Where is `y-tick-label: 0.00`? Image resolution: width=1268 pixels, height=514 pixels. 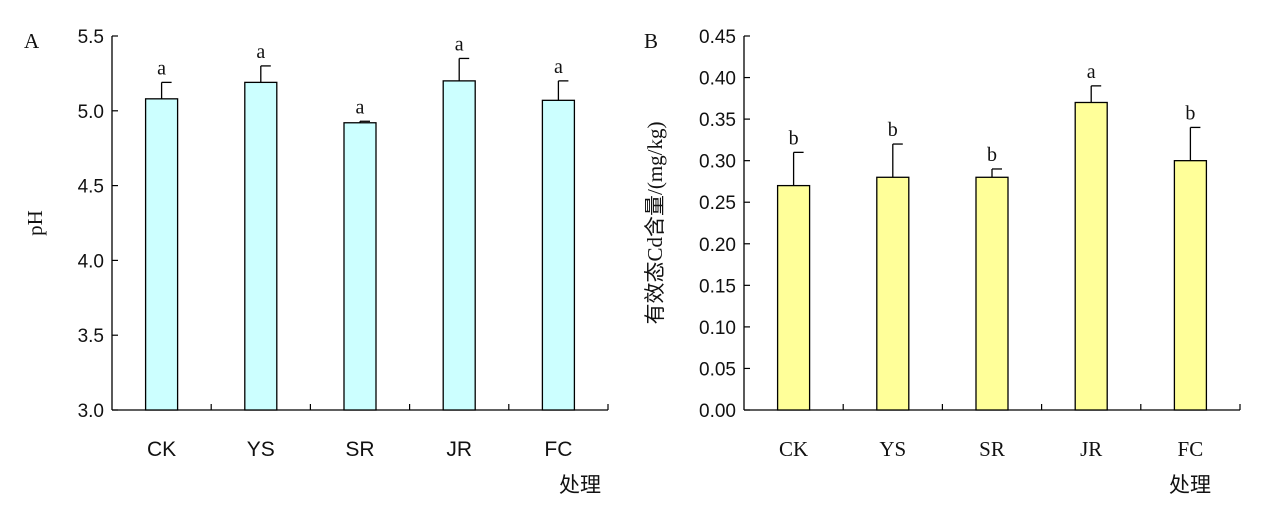
y-tick-label: 0.00 is located at coordinates (717, 411).